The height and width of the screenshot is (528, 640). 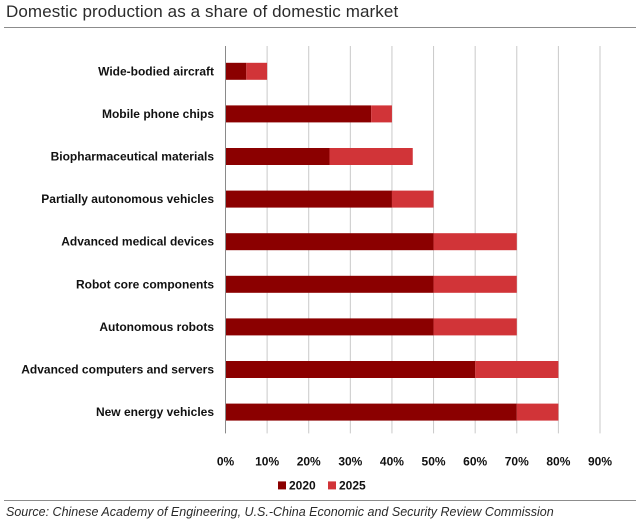 What do you see at coordinates (350, 461) in the screenshot?
I see `x-tick-label: 30%` at bounding box center [350, 461].